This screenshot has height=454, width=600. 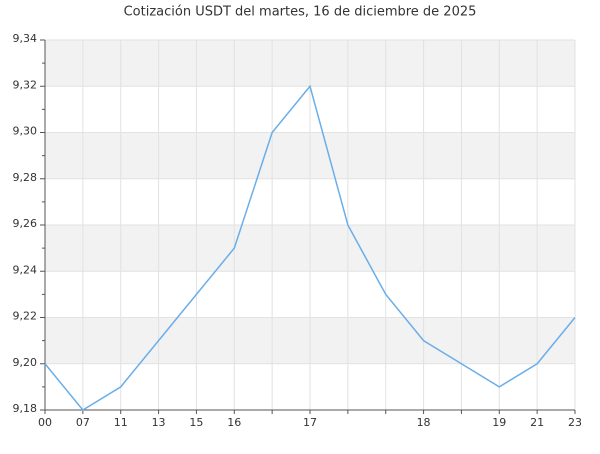 What do you see at coordinates (25, 131) in the screenshot?
I see `y-tick-label: 9,30` at bounding box center [25, 131].